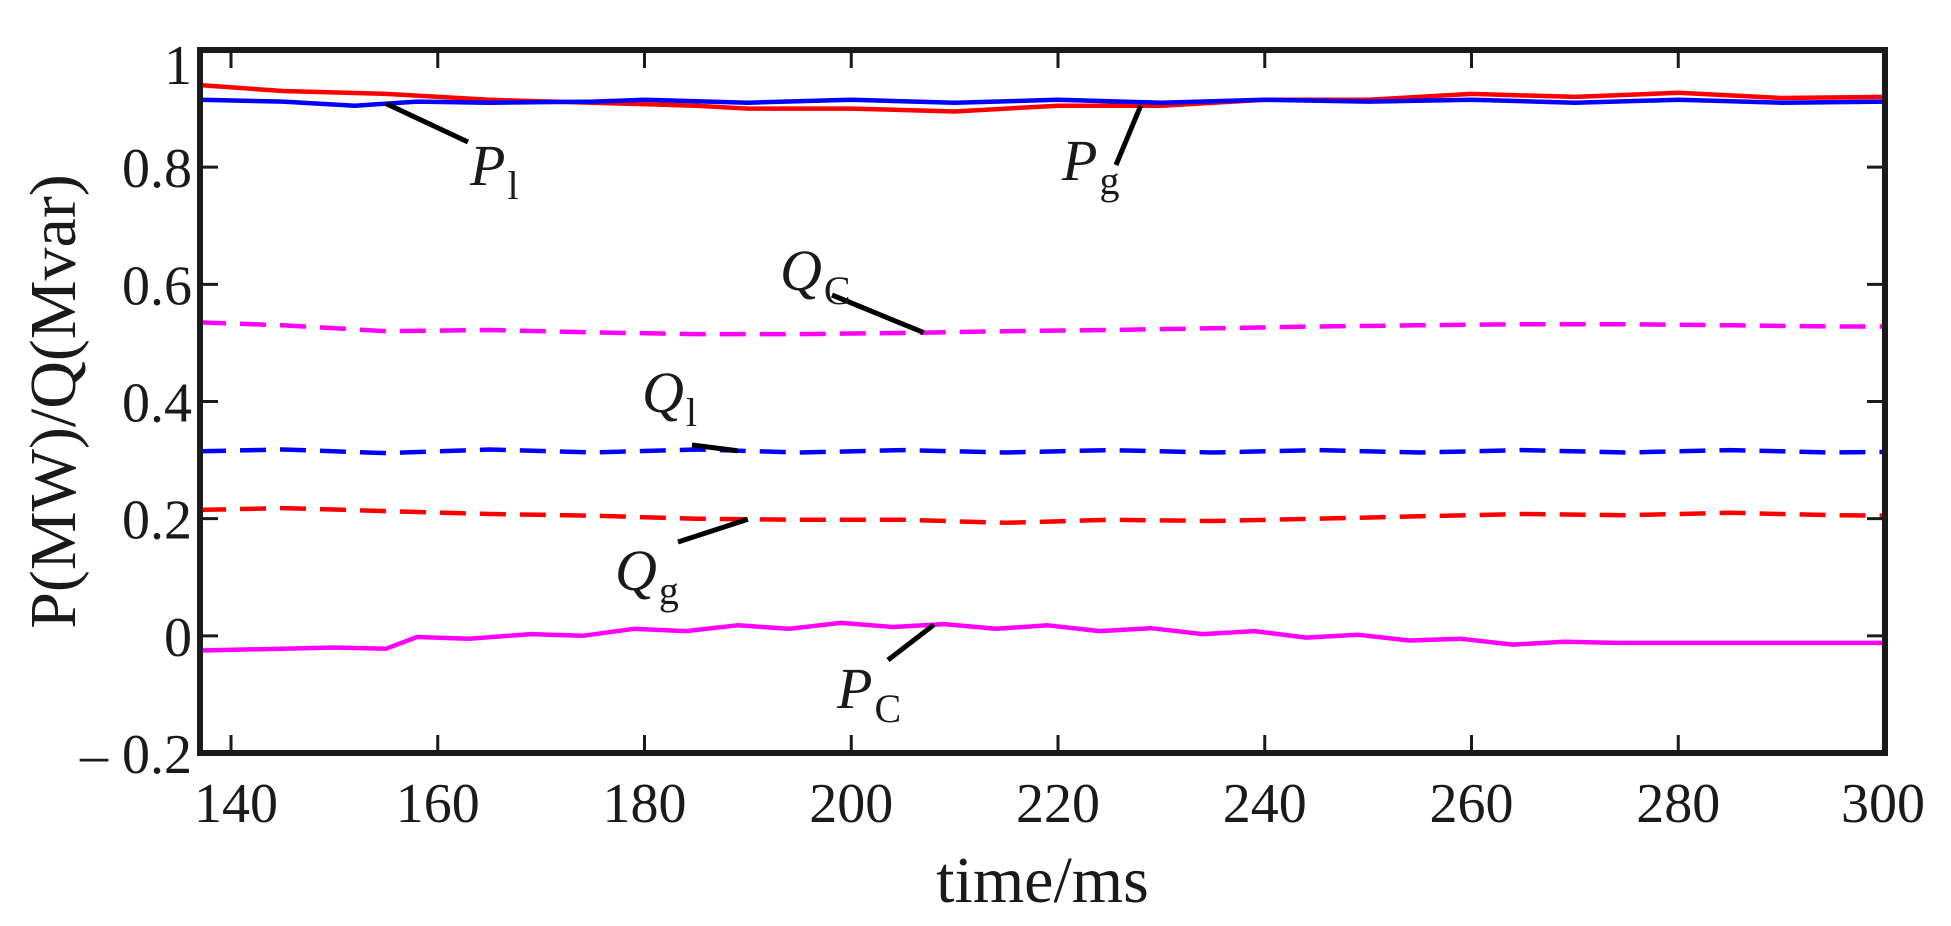 Image resolution: width=1951 pixels, height=926 pixels. I want to click on annotation-main-q-l: Q, so click(663, 392).